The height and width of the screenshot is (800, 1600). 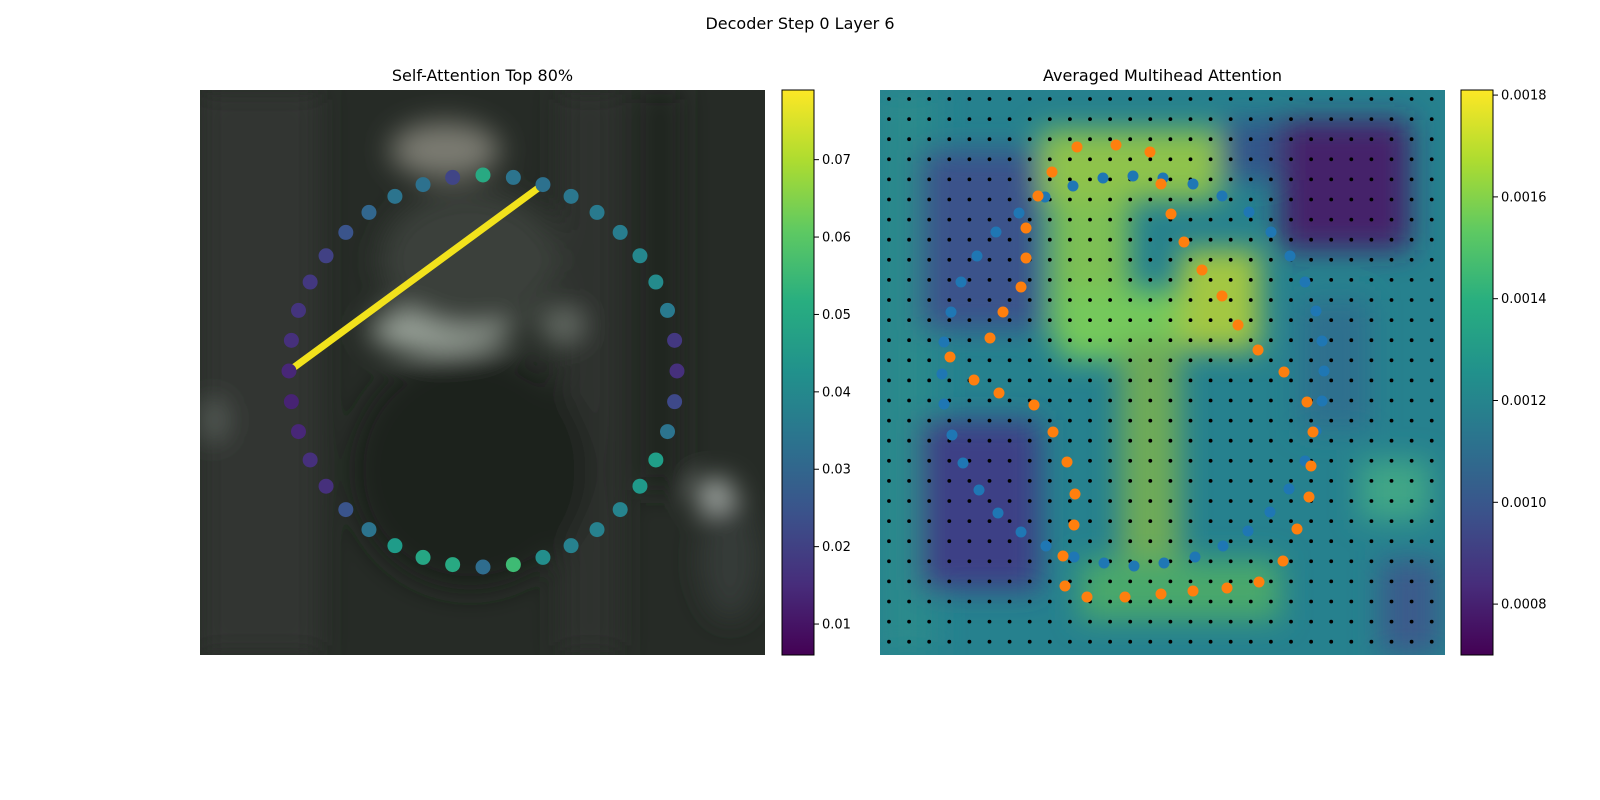 I want to click on multihead-colorbar-ticks: 0.0008 0.0010 0.0012 0.0014 0.0016 0.0018, so click(x=1520, y=351).